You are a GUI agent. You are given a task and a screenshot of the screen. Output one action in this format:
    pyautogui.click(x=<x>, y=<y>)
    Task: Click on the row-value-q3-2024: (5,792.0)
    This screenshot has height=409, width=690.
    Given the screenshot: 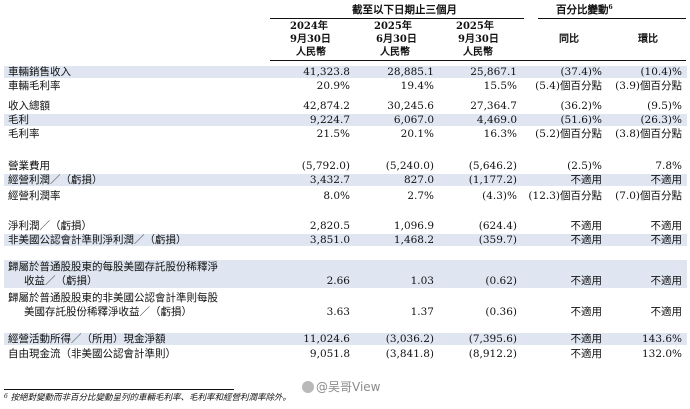 What is the action you would take?
    pyautogui.click(x=325, y=166)
    